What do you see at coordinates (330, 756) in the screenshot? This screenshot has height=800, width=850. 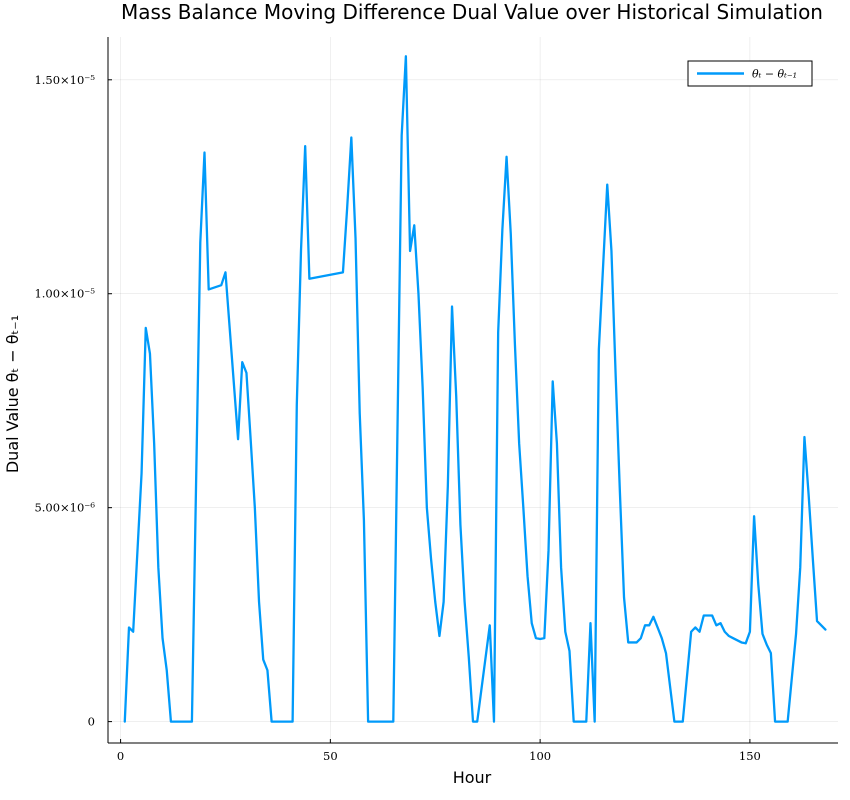 I see `x-tick-label: 50` at bounding box center [330, 756].